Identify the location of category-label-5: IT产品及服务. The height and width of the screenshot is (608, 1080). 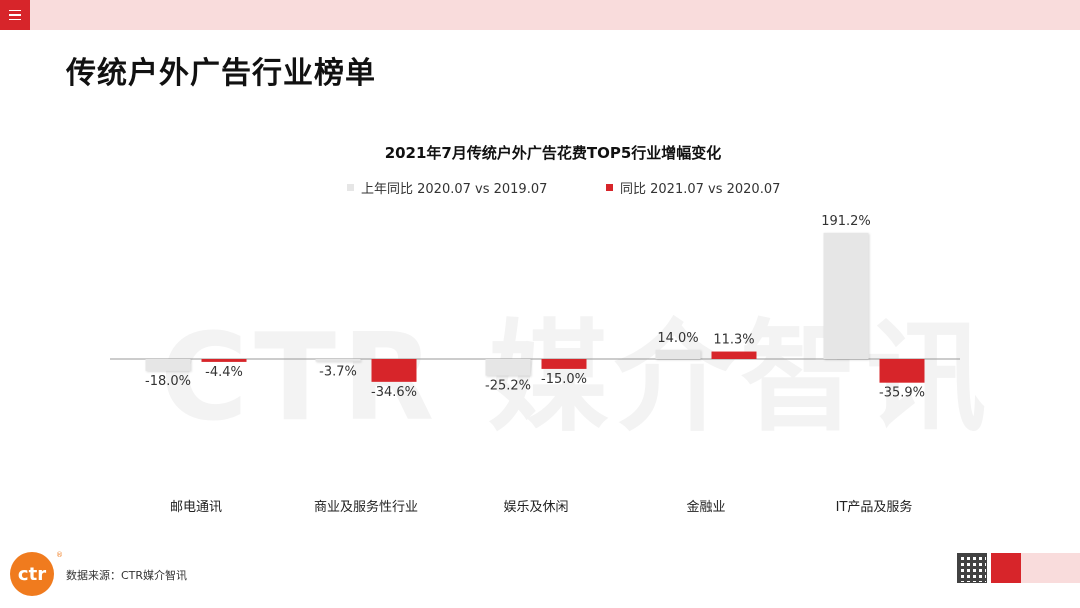
(874, 507).